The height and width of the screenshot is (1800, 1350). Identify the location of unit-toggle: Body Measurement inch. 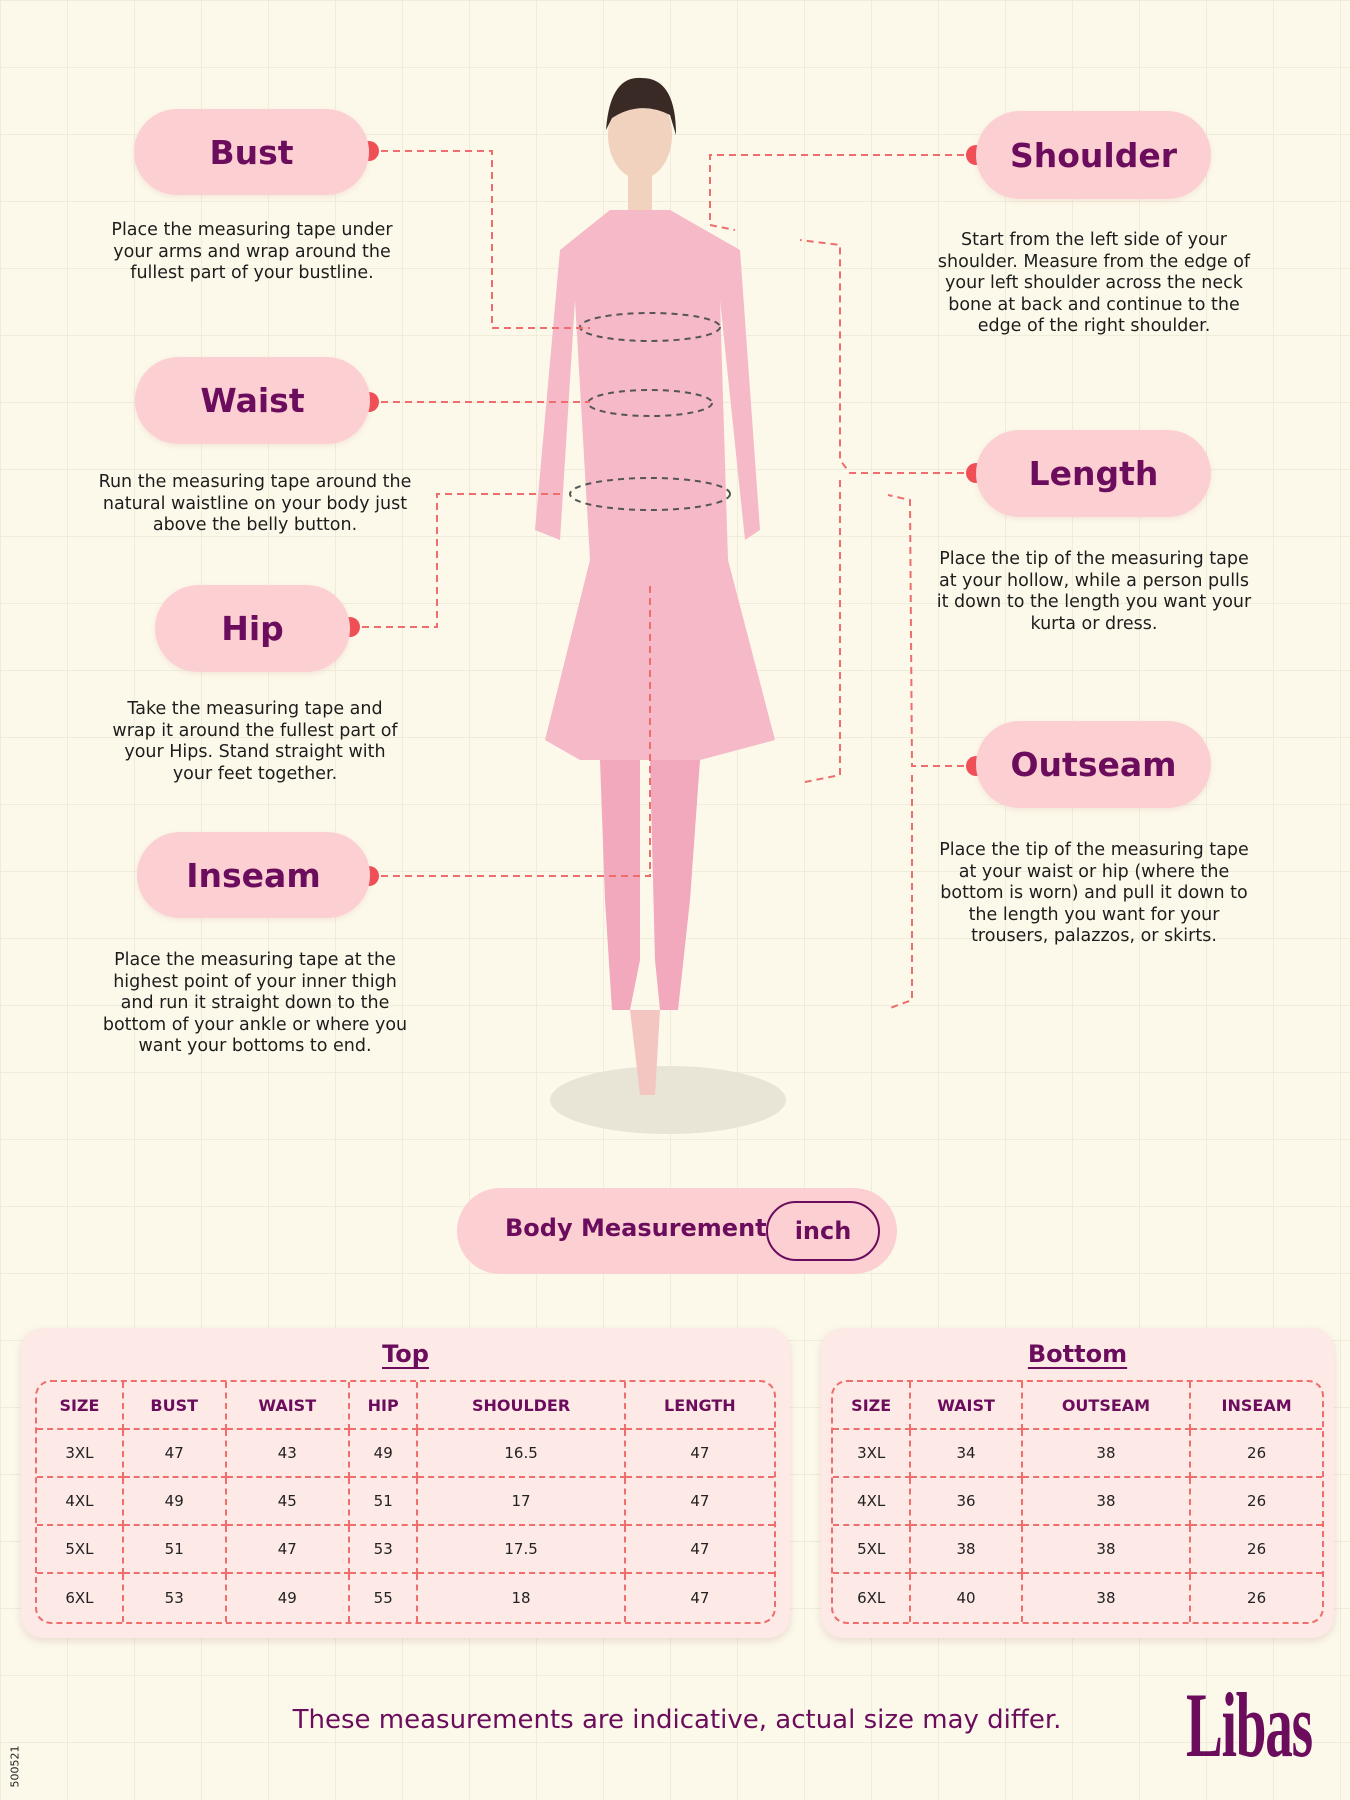
(677, 1231).